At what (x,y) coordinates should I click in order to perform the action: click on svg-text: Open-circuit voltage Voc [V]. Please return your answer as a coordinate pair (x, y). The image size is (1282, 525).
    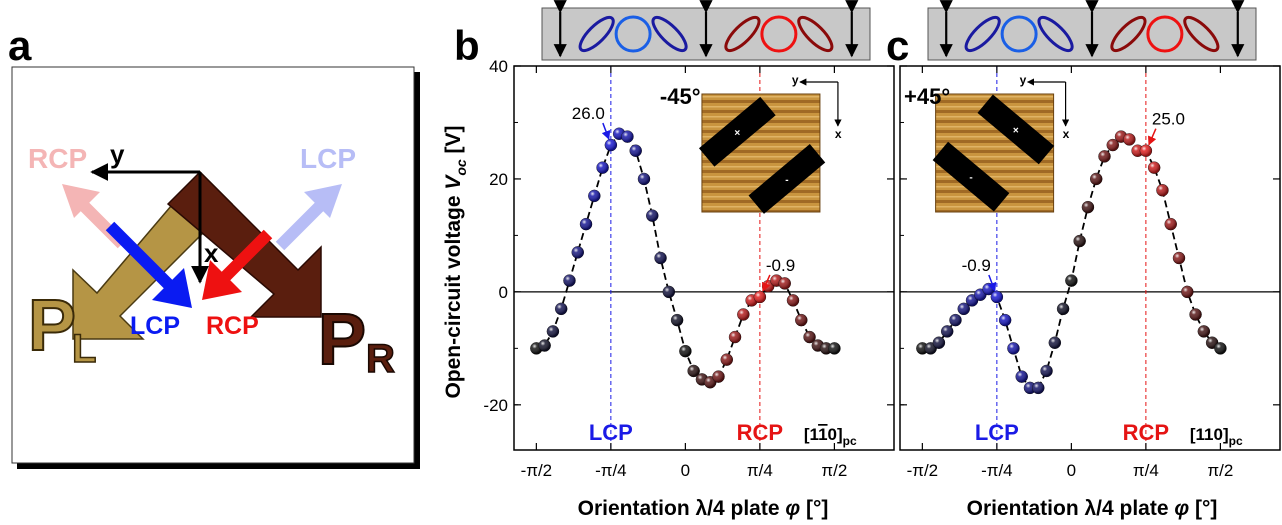
    Looking at the image, I should click on (455, 261).